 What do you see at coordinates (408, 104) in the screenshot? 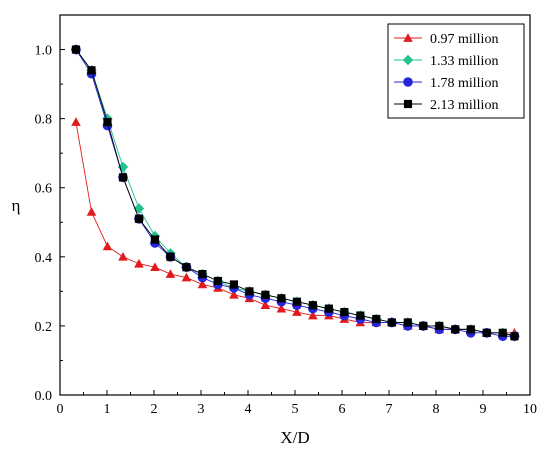
I see `legend-marker-square` at bounding box center [408, 104].